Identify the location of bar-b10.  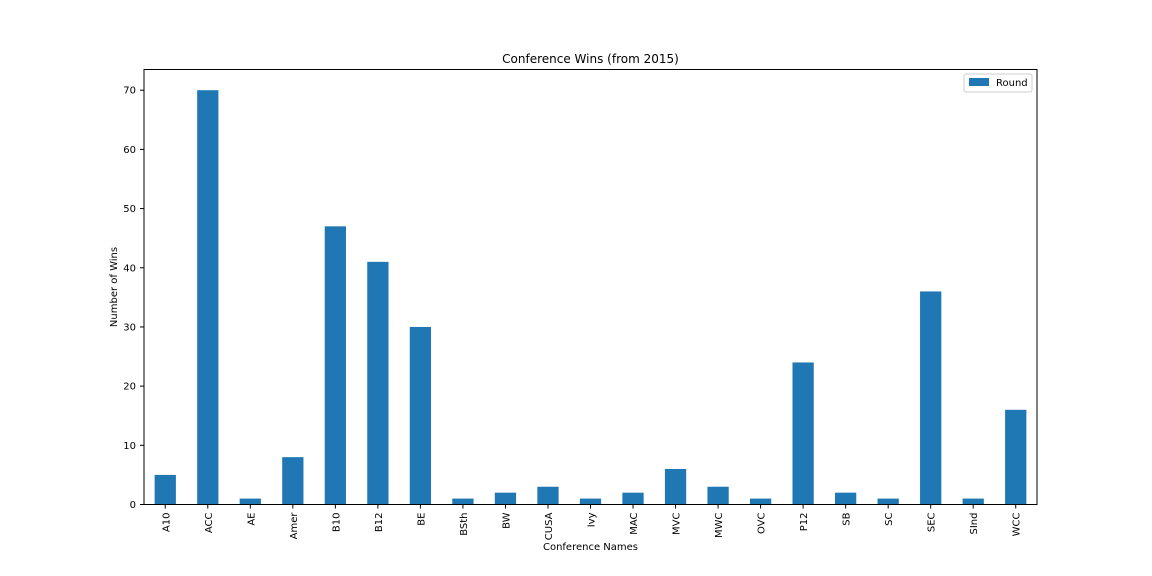
(335, 365).